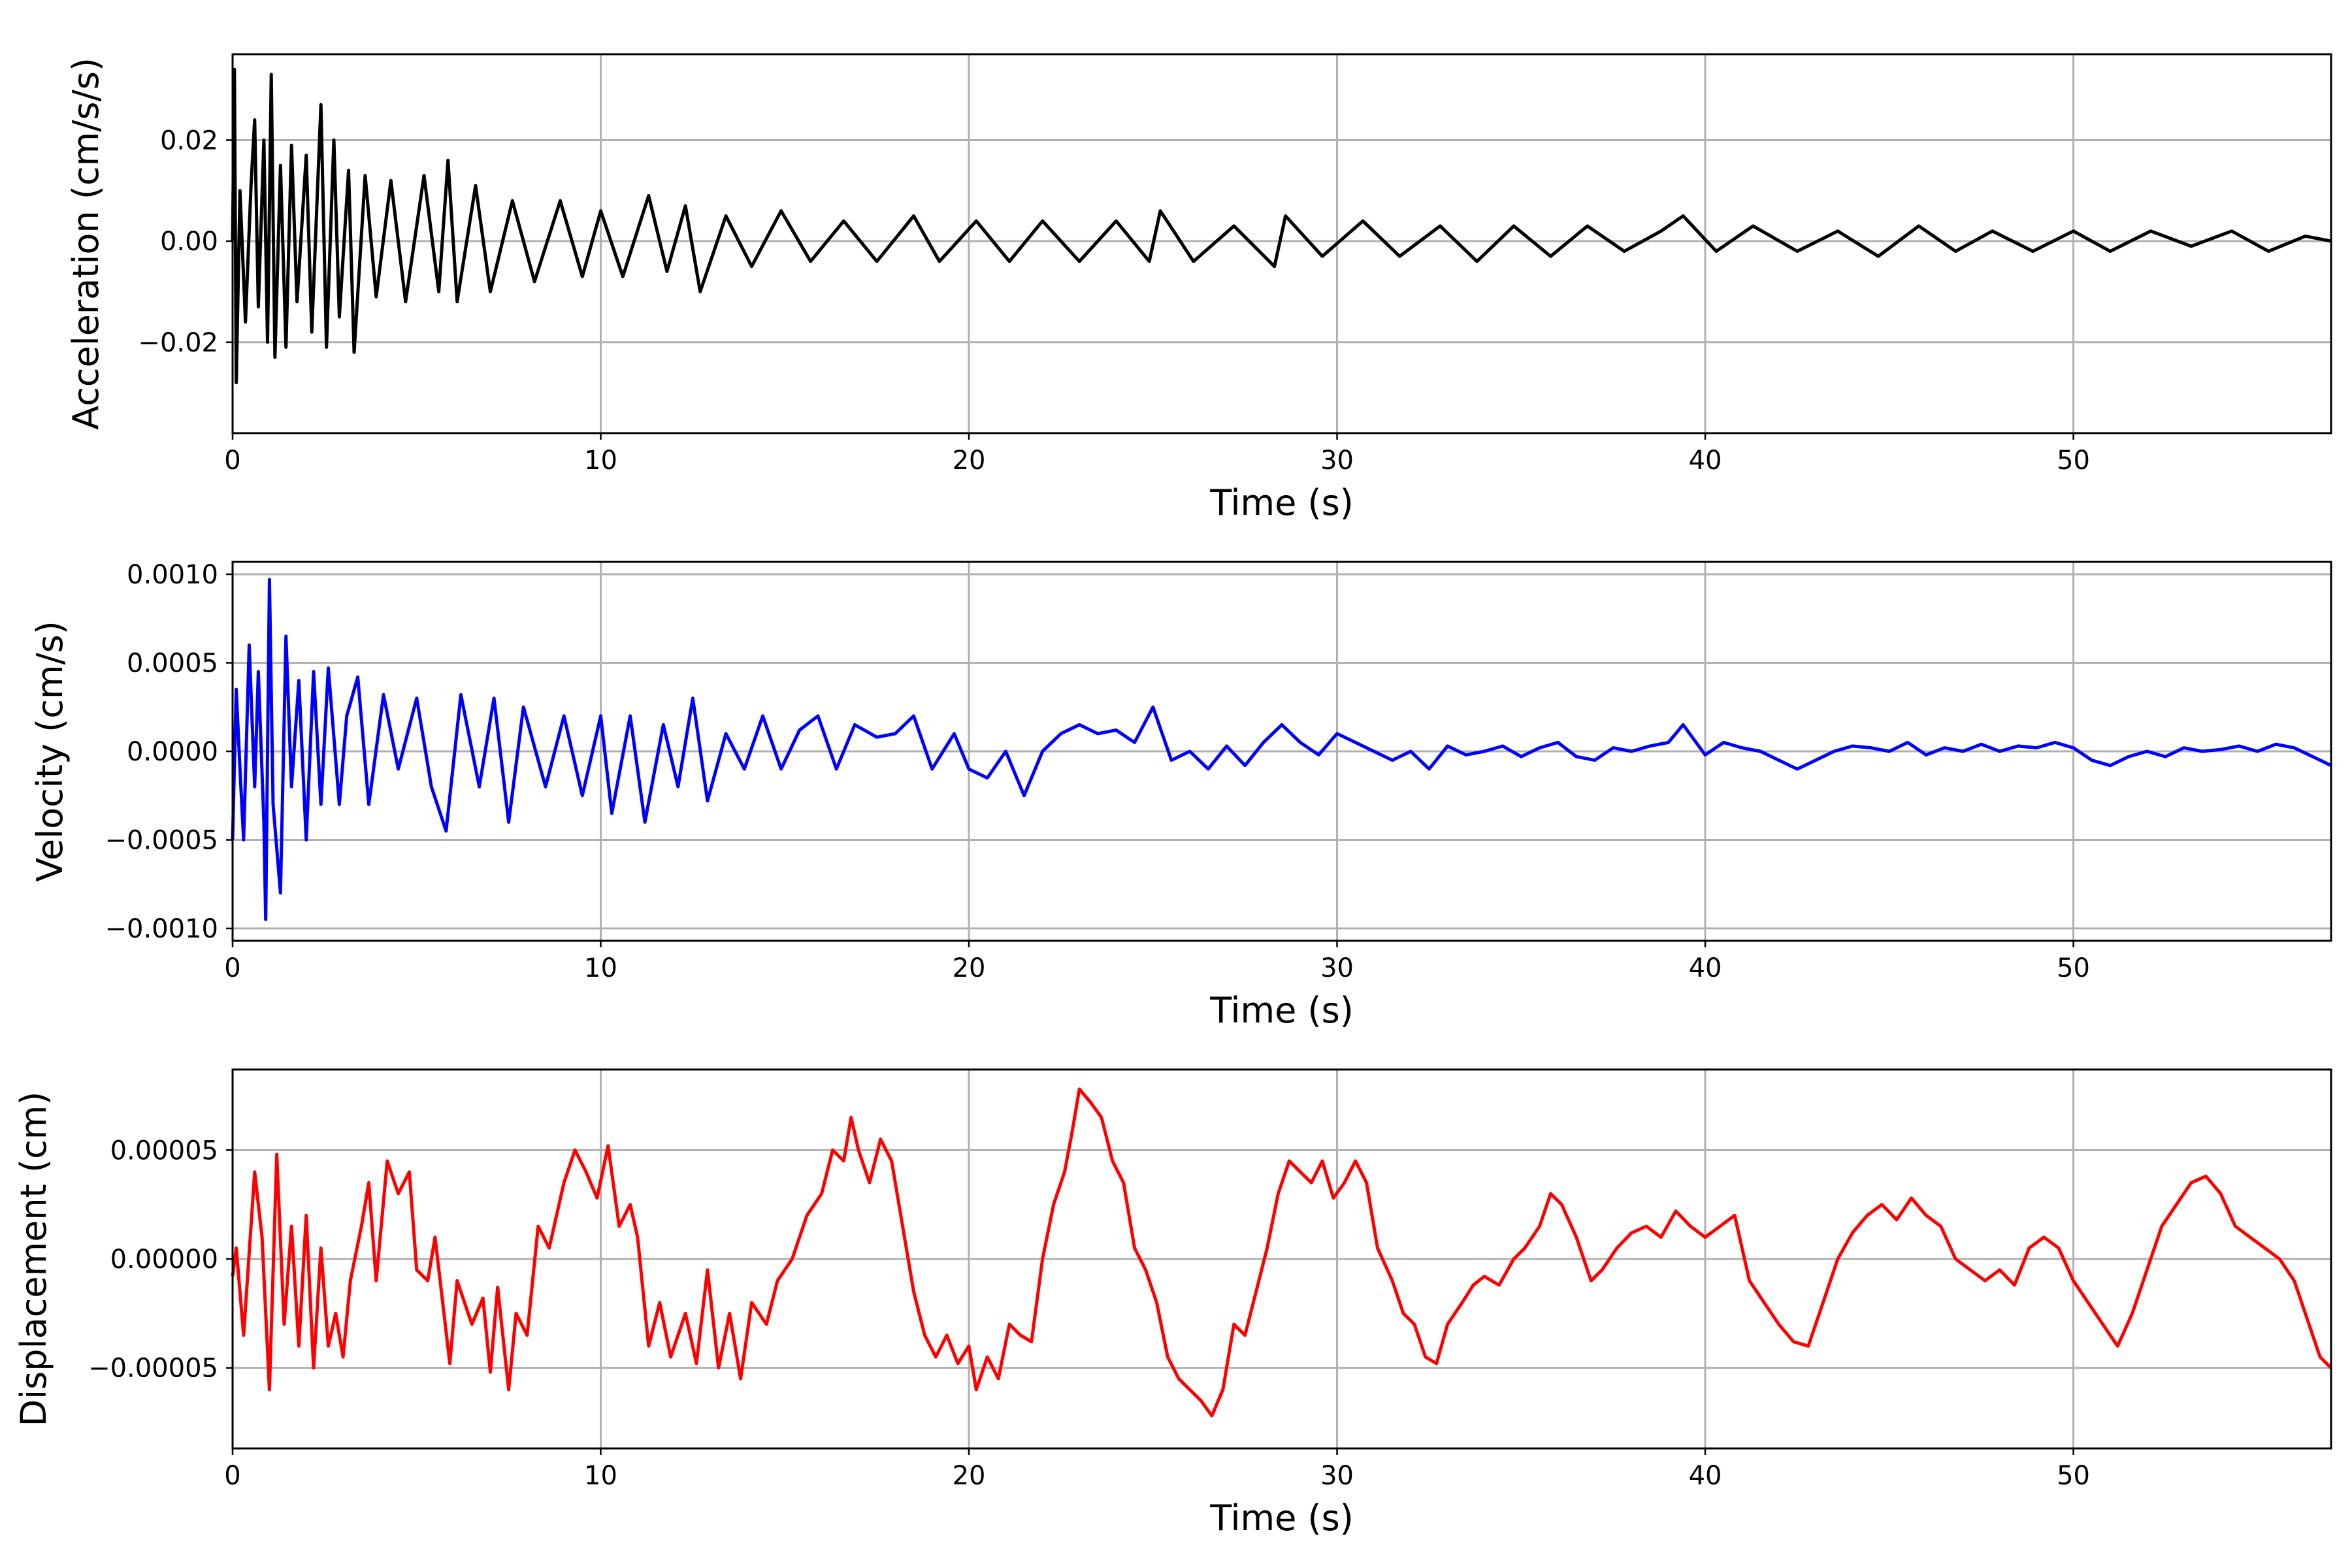 The width and height of the screenshot is (2352, 1568). Describe the element at coordinates (232, 968) in the screenshot. I see `velocity-x-tick-label: 0` at that location.